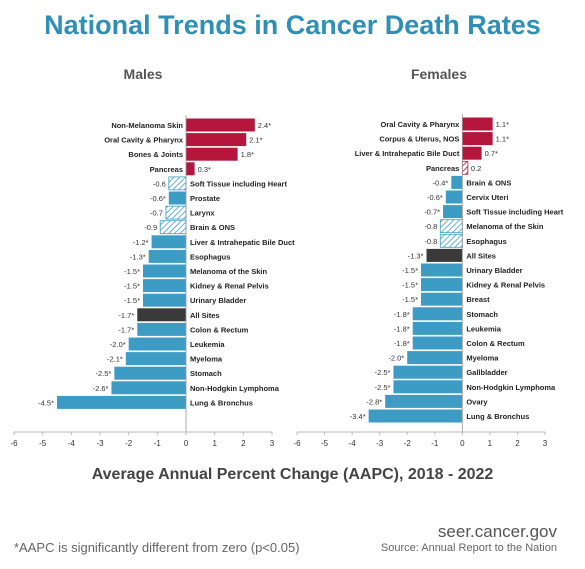 The image size is (585, 569). Describe the element at coordinates (435, 443) in the screenshot. I see `females-tick-label: -1` at that location.